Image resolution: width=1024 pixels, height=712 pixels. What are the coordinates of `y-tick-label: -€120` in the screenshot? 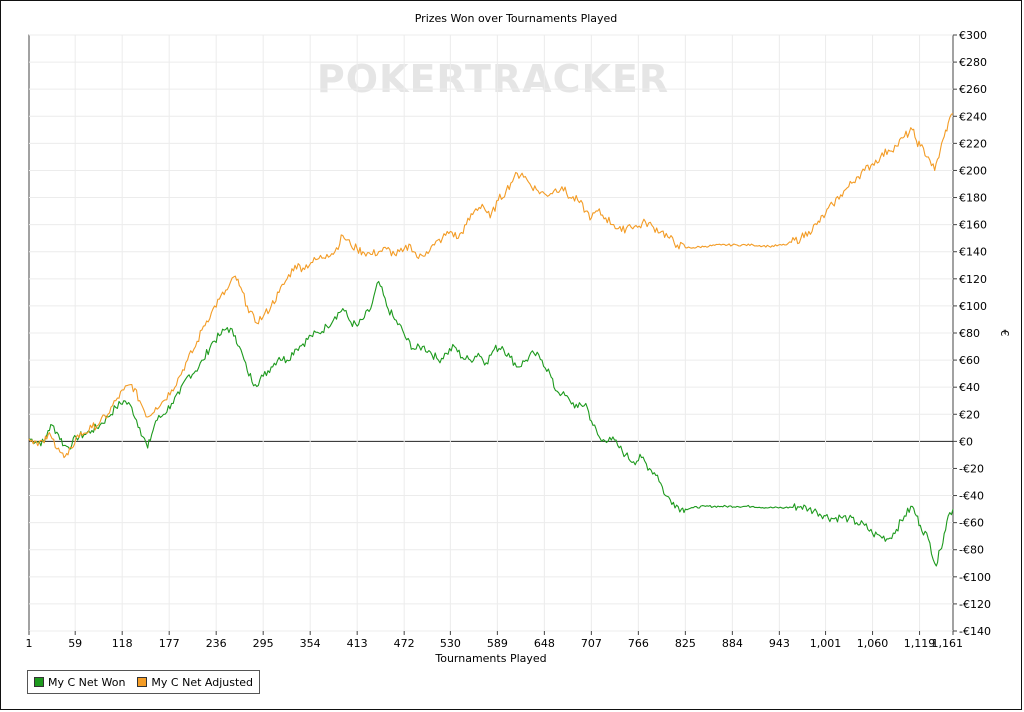 It's located at (975, 604).